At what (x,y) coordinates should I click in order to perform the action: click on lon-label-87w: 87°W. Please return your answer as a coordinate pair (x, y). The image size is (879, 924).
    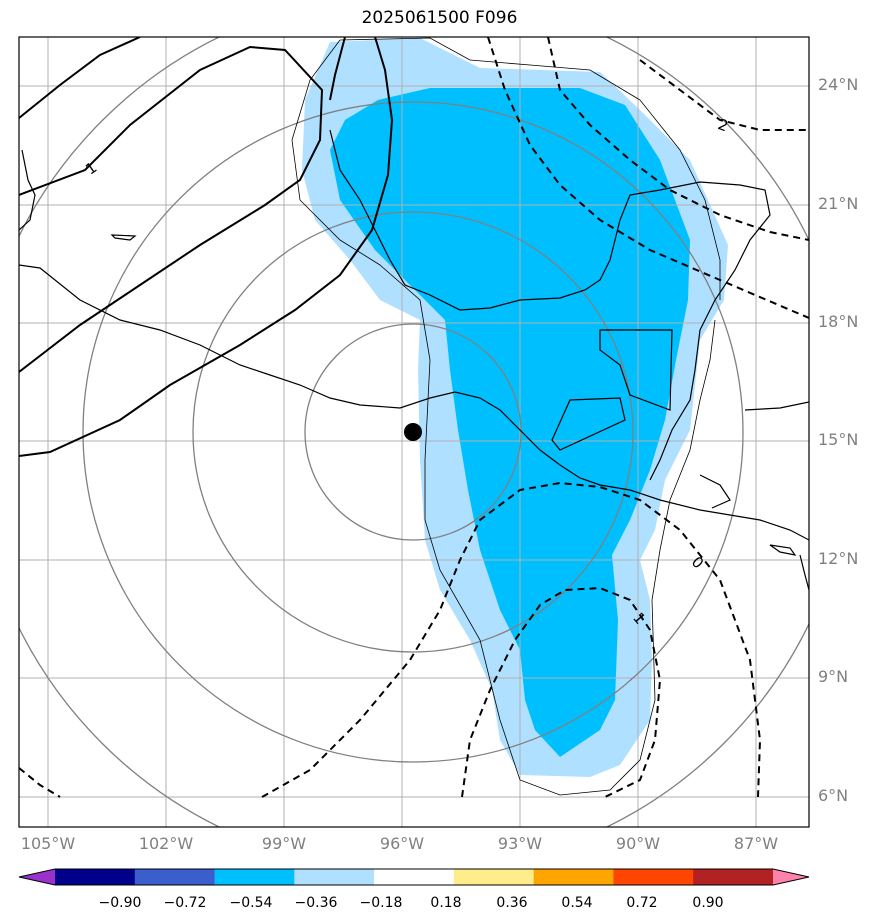
    Looking at the image, I should click on (756, 843).